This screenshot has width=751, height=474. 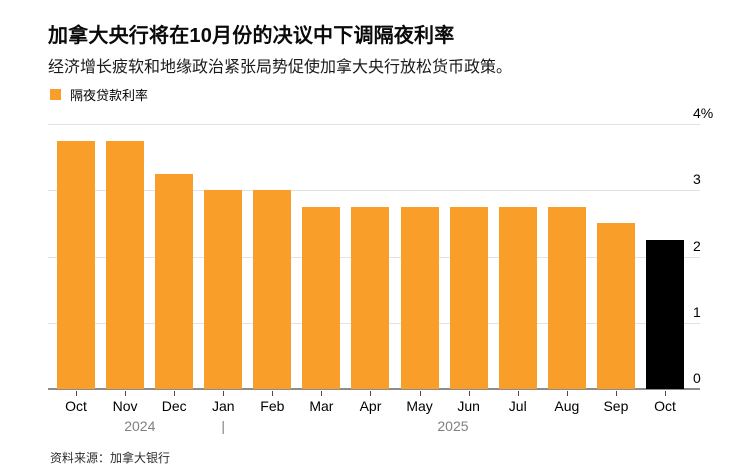 What do you see at coordinates (374, 389) in the screenshot?
I see `x-axis-line` at bounding box center [374, 389].